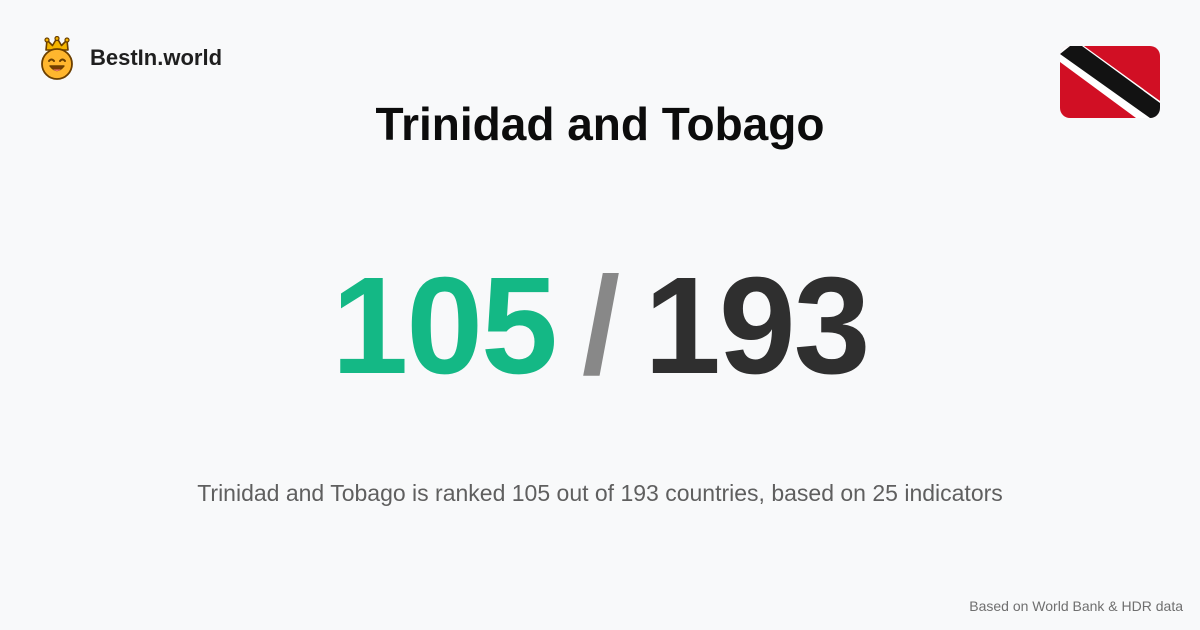 The image size is (1200, 630). What do you see at coordinates (757, 326) in the screenshot?
I see `rank-total: 193` at bounding box center [757, 326].